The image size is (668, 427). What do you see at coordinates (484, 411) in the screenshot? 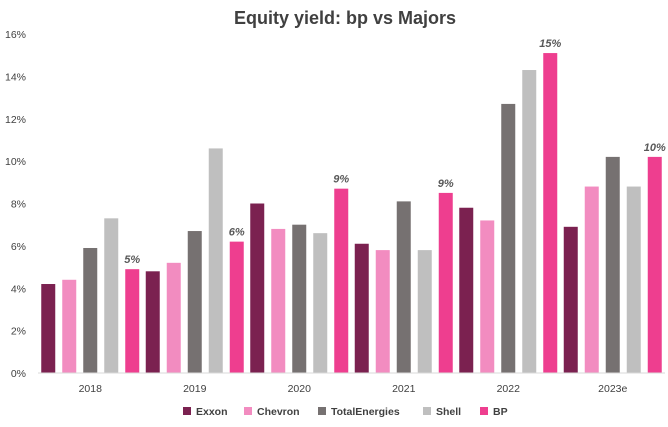
I see `legend-swatch-bp` at bounding box center [484, 411].